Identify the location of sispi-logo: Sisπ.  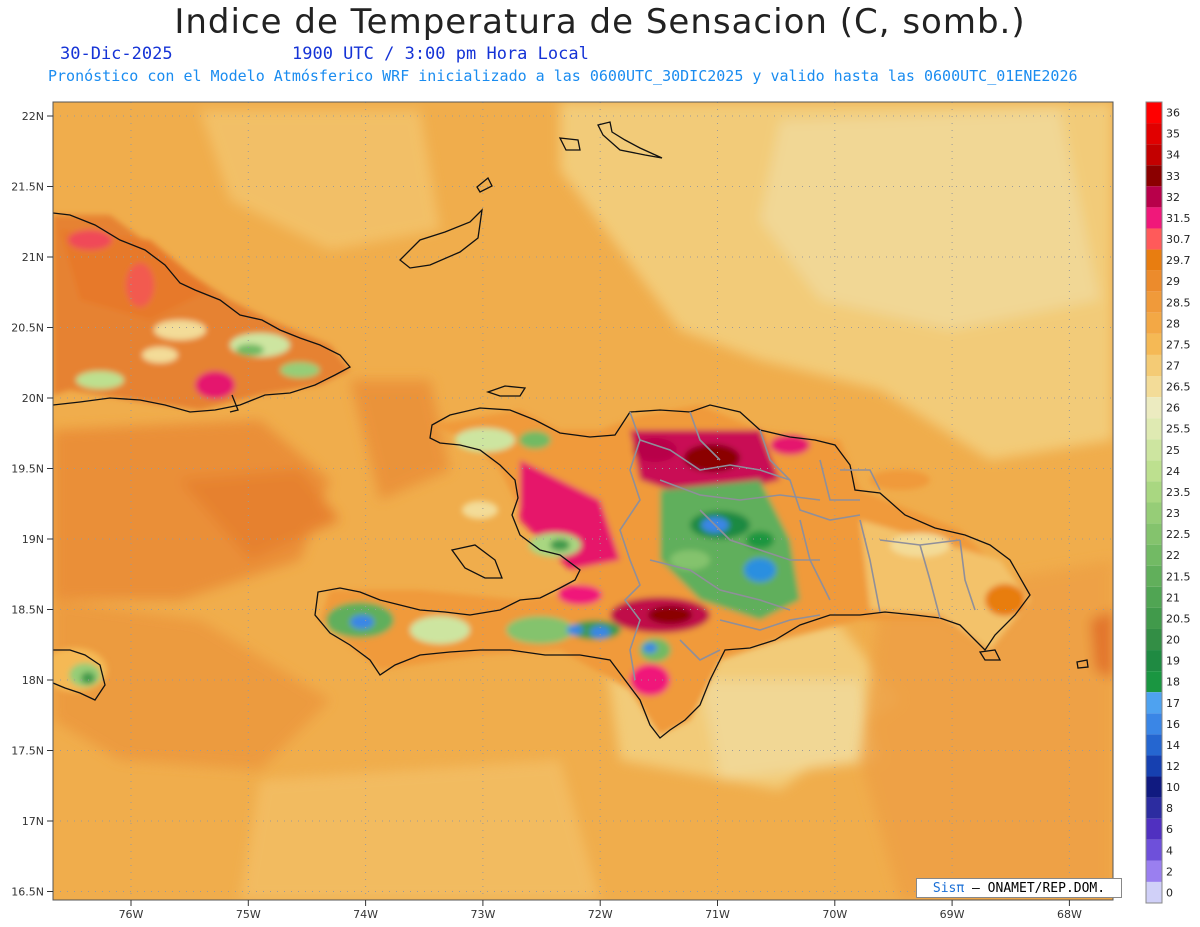
(948, 888).